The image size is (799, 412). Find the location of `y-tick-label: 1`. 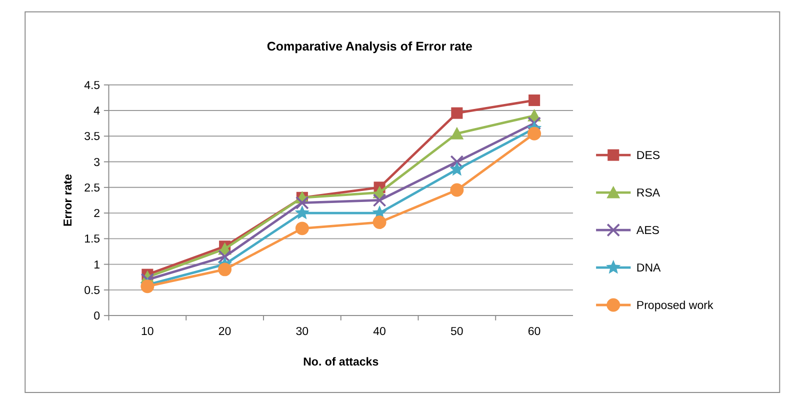

y-tick-label: 1 is located at coordinates (97, 265).